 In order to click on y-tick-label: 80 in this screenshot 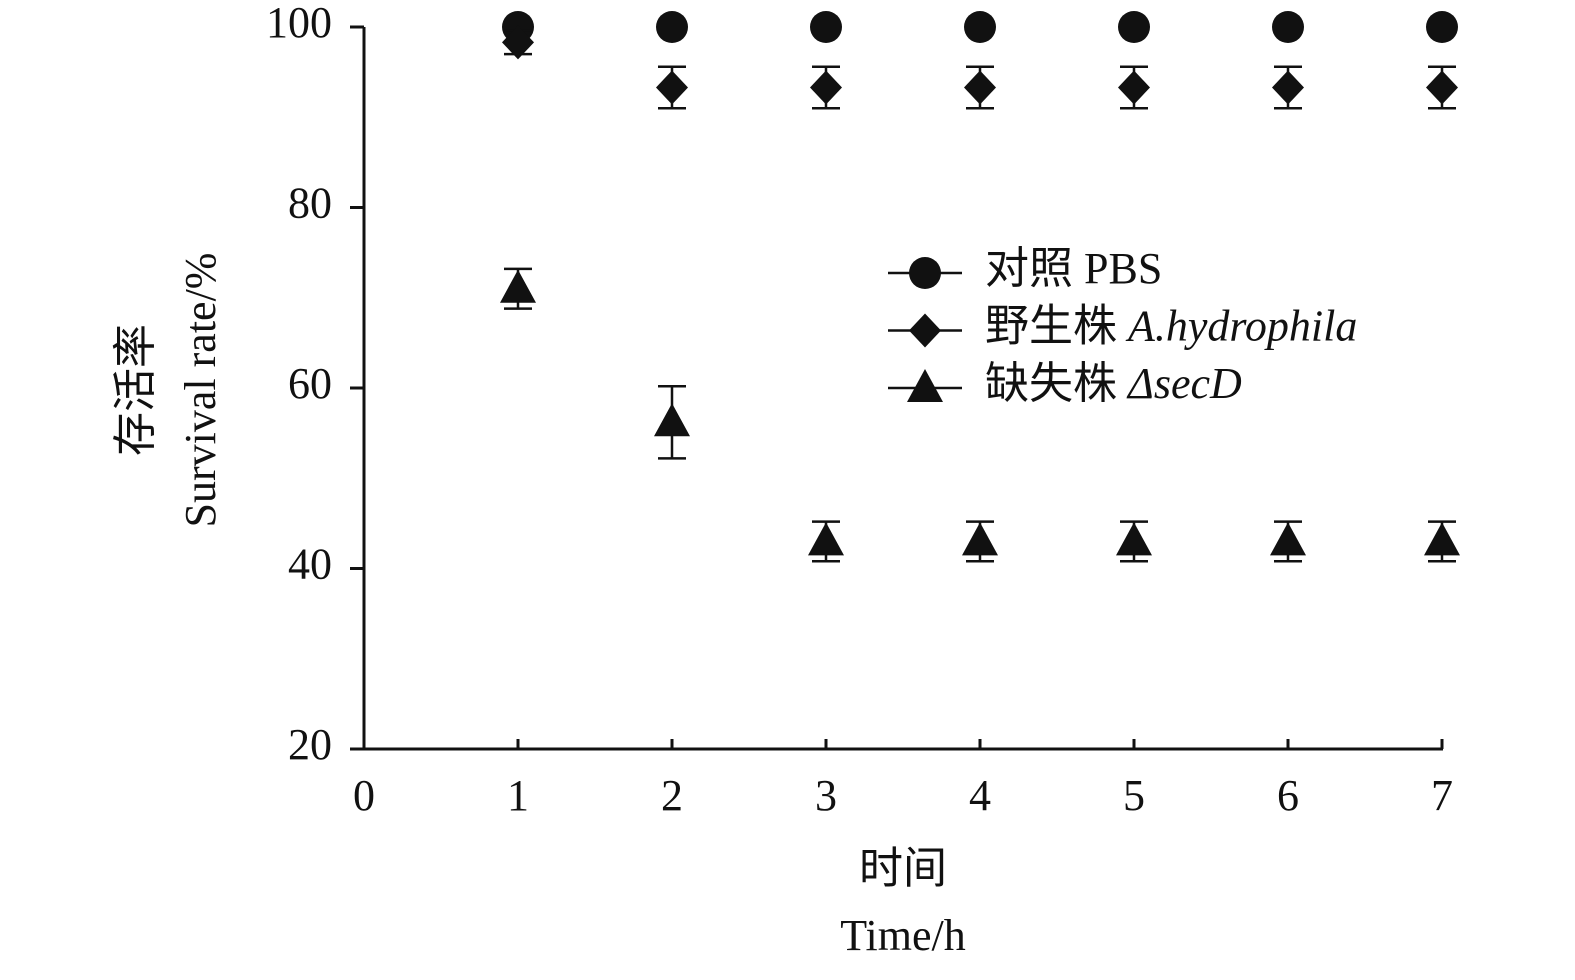, I will do `click(310, 203)`.